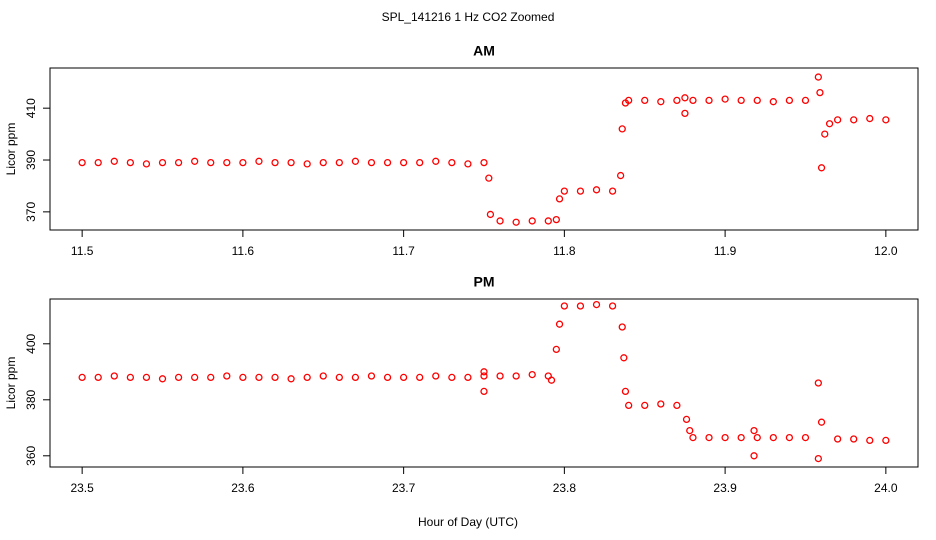 The image size is (936, 540). I want to click on y-tick-label: 380, so click(31, 399).